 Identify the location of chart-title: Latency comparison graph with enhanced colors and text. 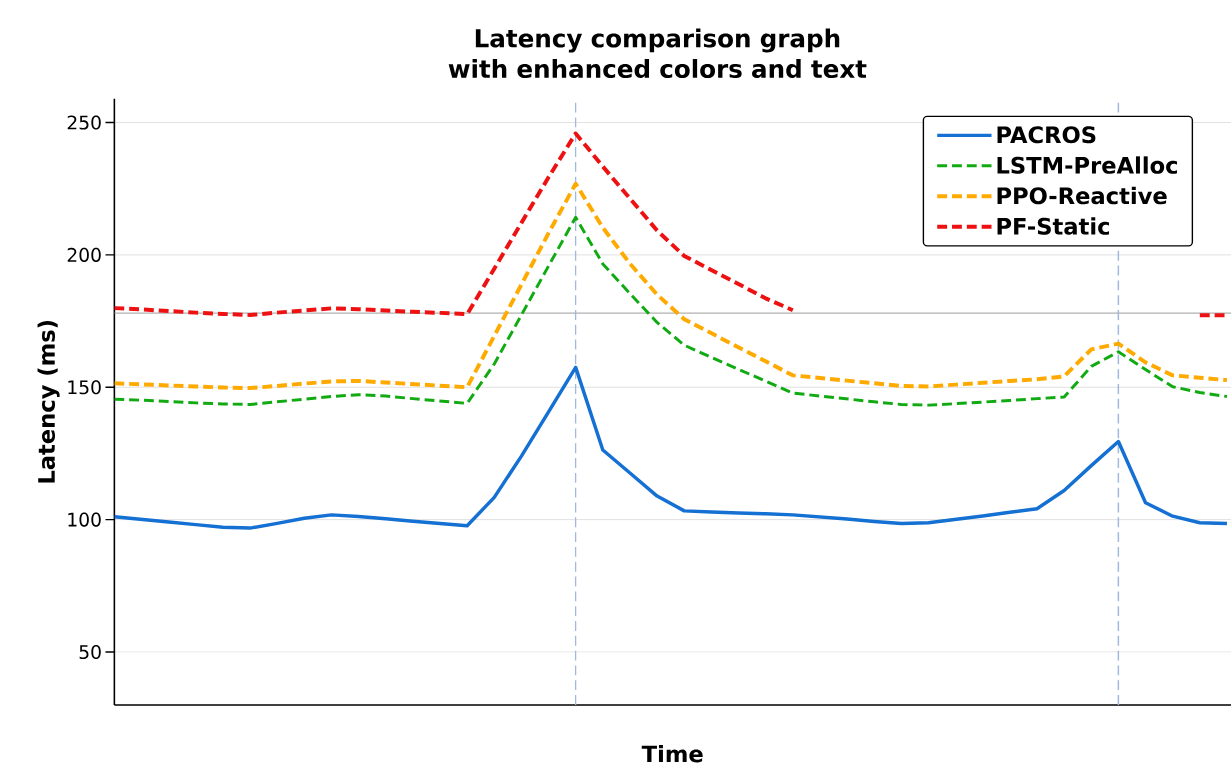
(657, 53).